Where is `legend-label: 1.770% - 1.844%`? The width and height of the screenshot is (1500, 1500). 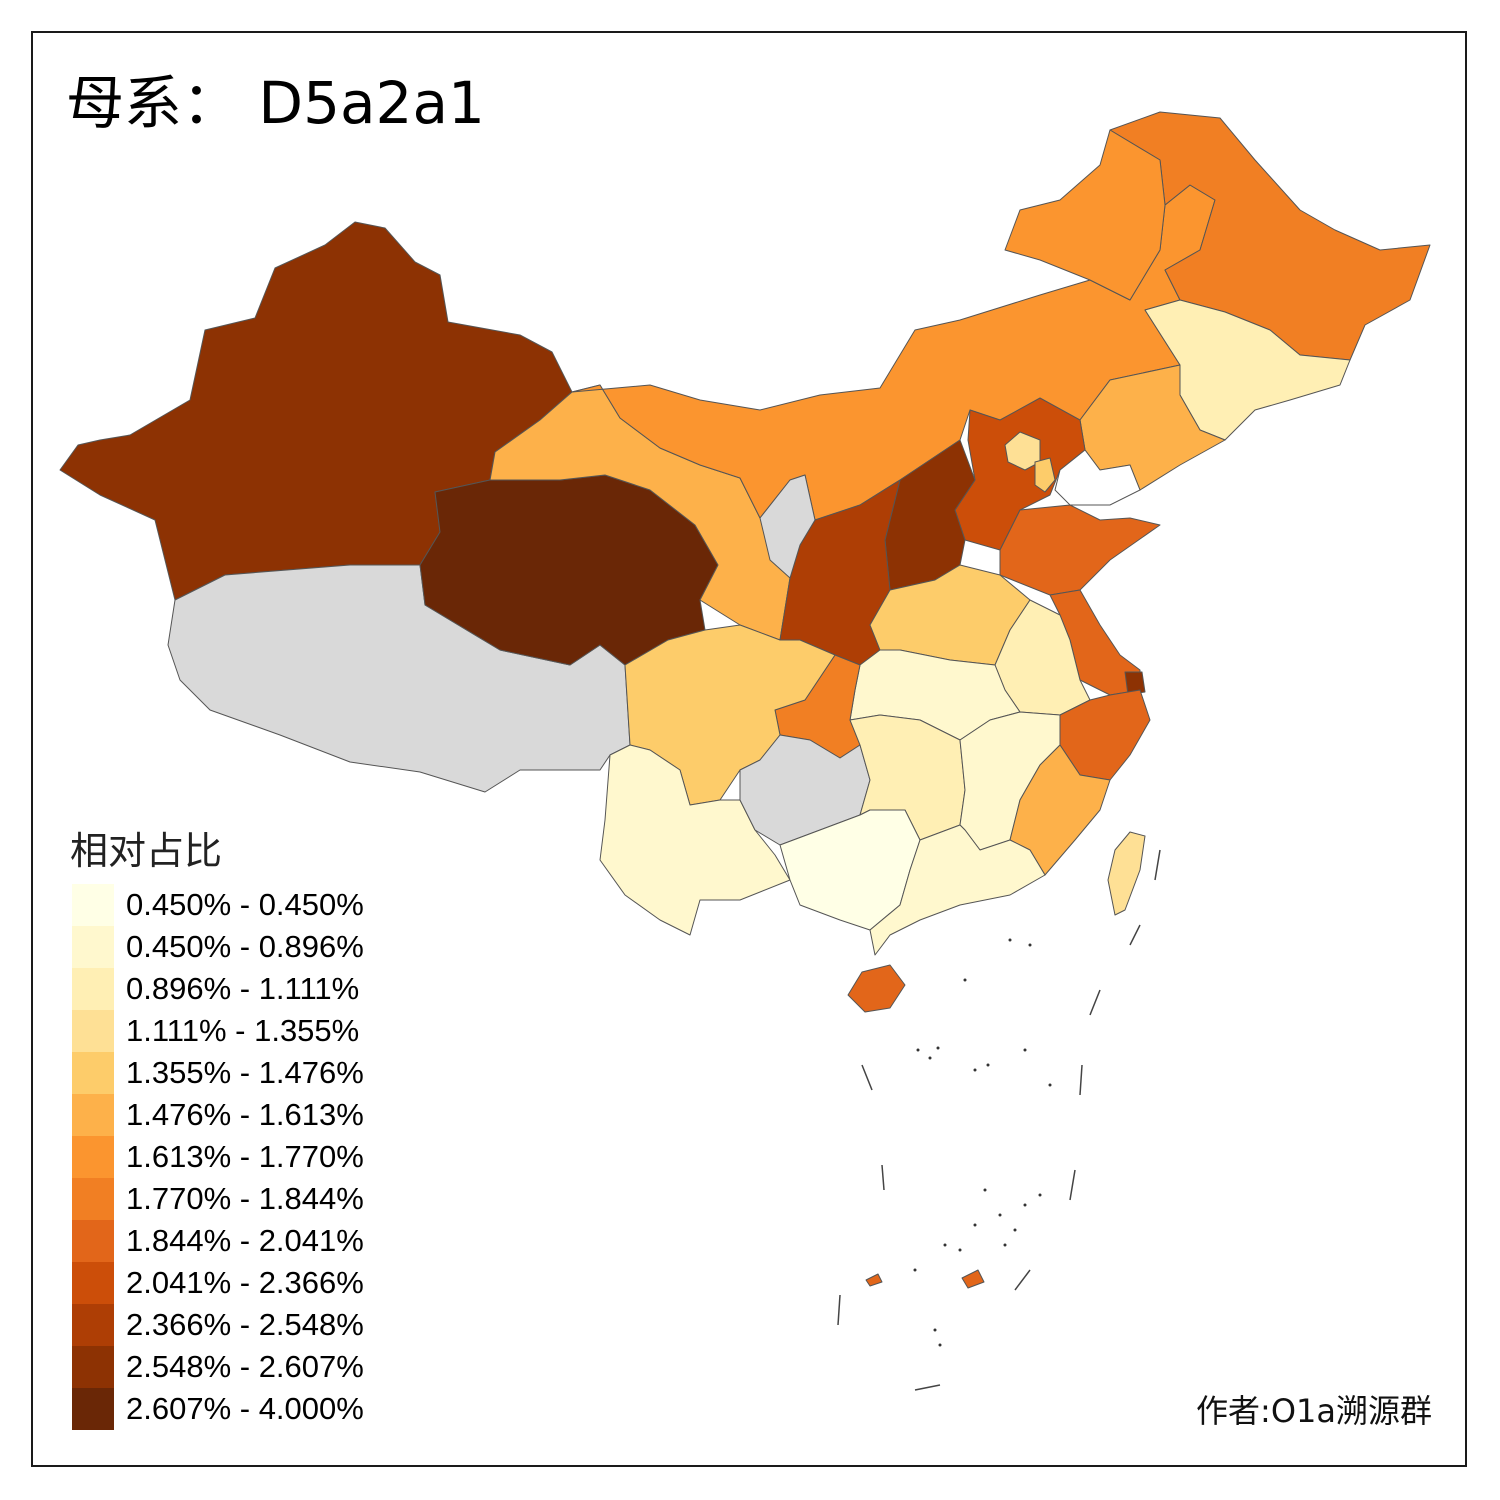 legend-label: 1.770% - 1.844% is located at coordinates (245, 1198).